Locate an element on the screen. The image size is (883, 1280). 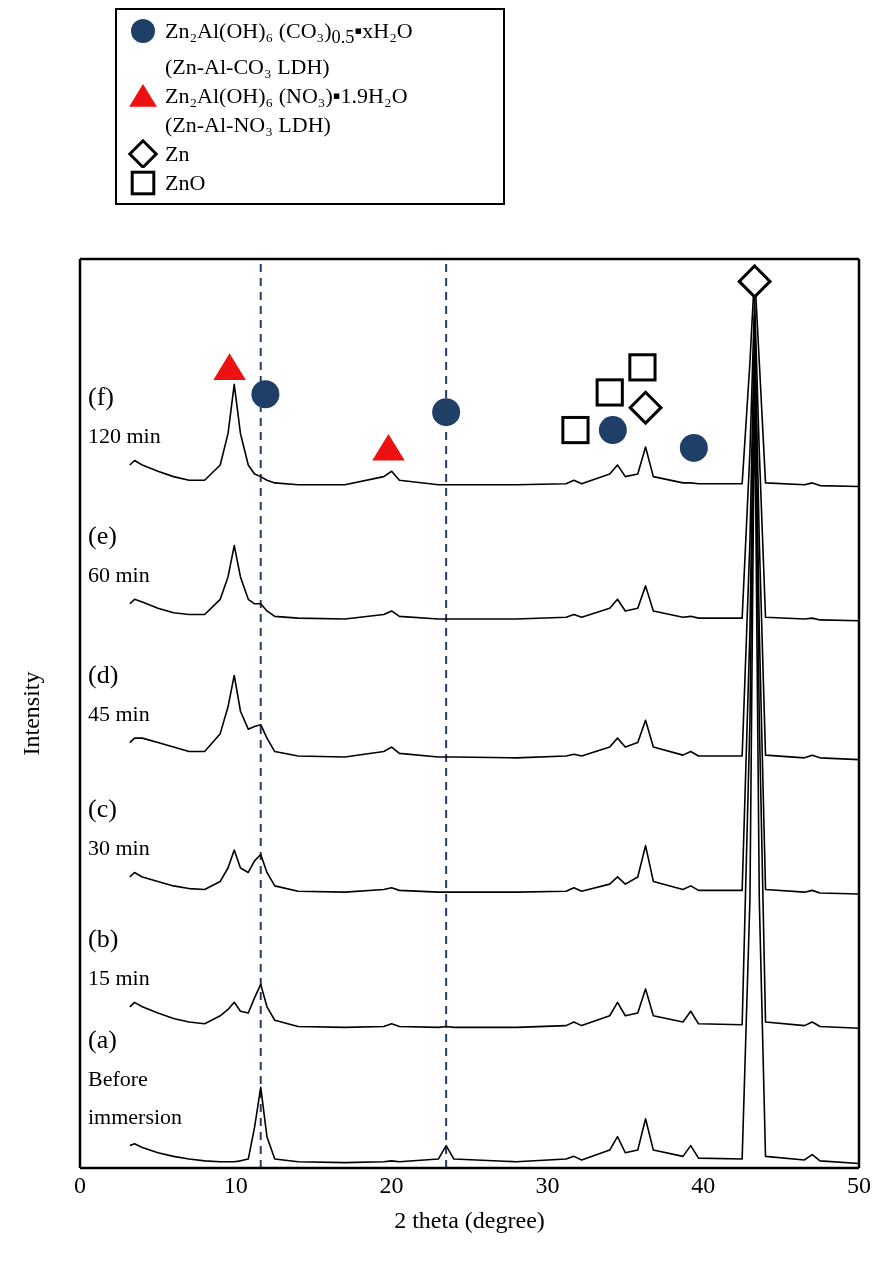
x-axis-title: 2 theta (degree) is located at coordinates (469, 1220).